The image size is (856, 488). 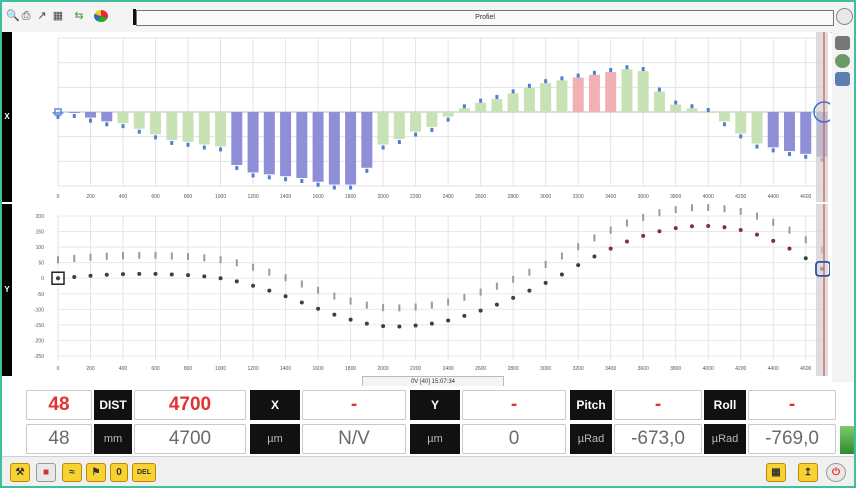 I want to click on x-tick-label: 4000, so click(x=708, y=369).